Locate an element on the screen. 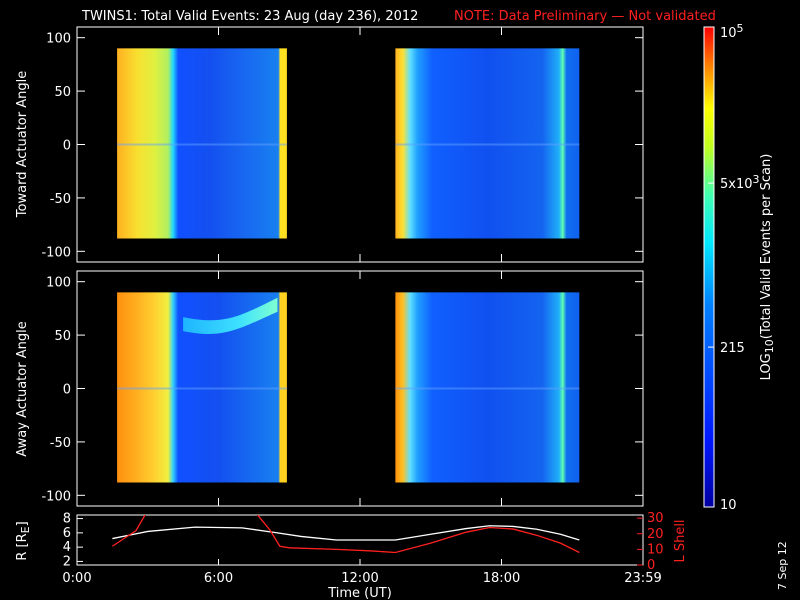  x-axis-label: Time (UT) is located at coordinates (359, 593).